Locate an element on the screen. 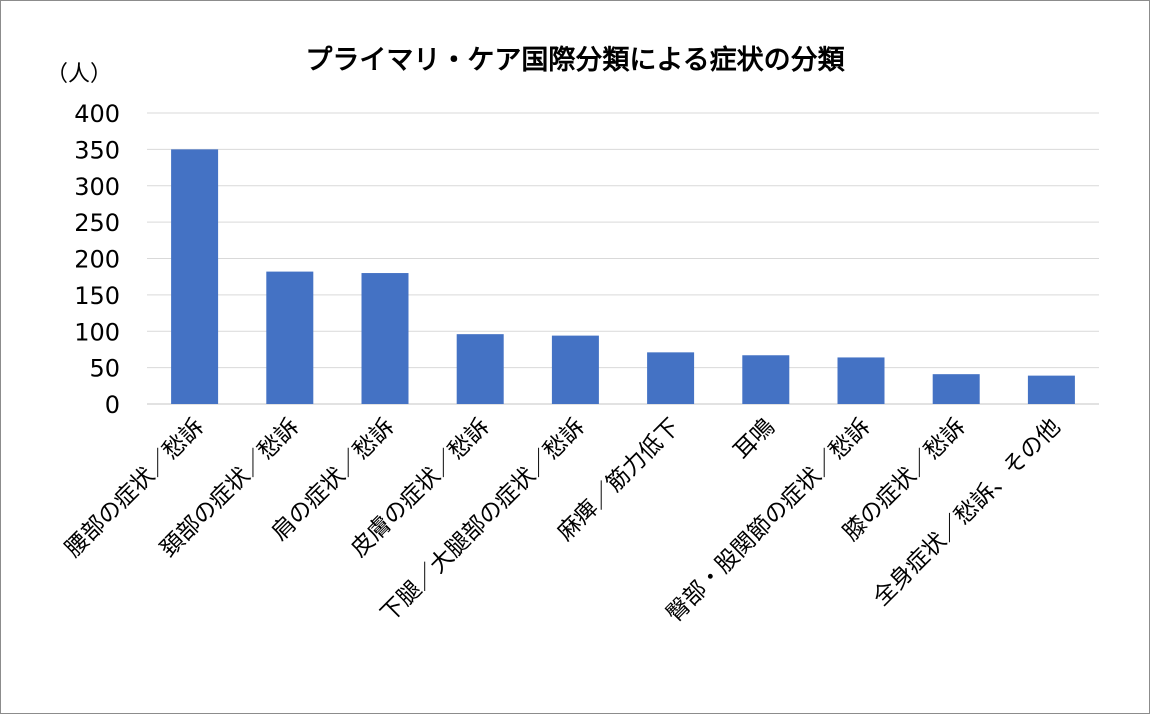  y-tick-label: 100 is located at coordinates (97, 332).